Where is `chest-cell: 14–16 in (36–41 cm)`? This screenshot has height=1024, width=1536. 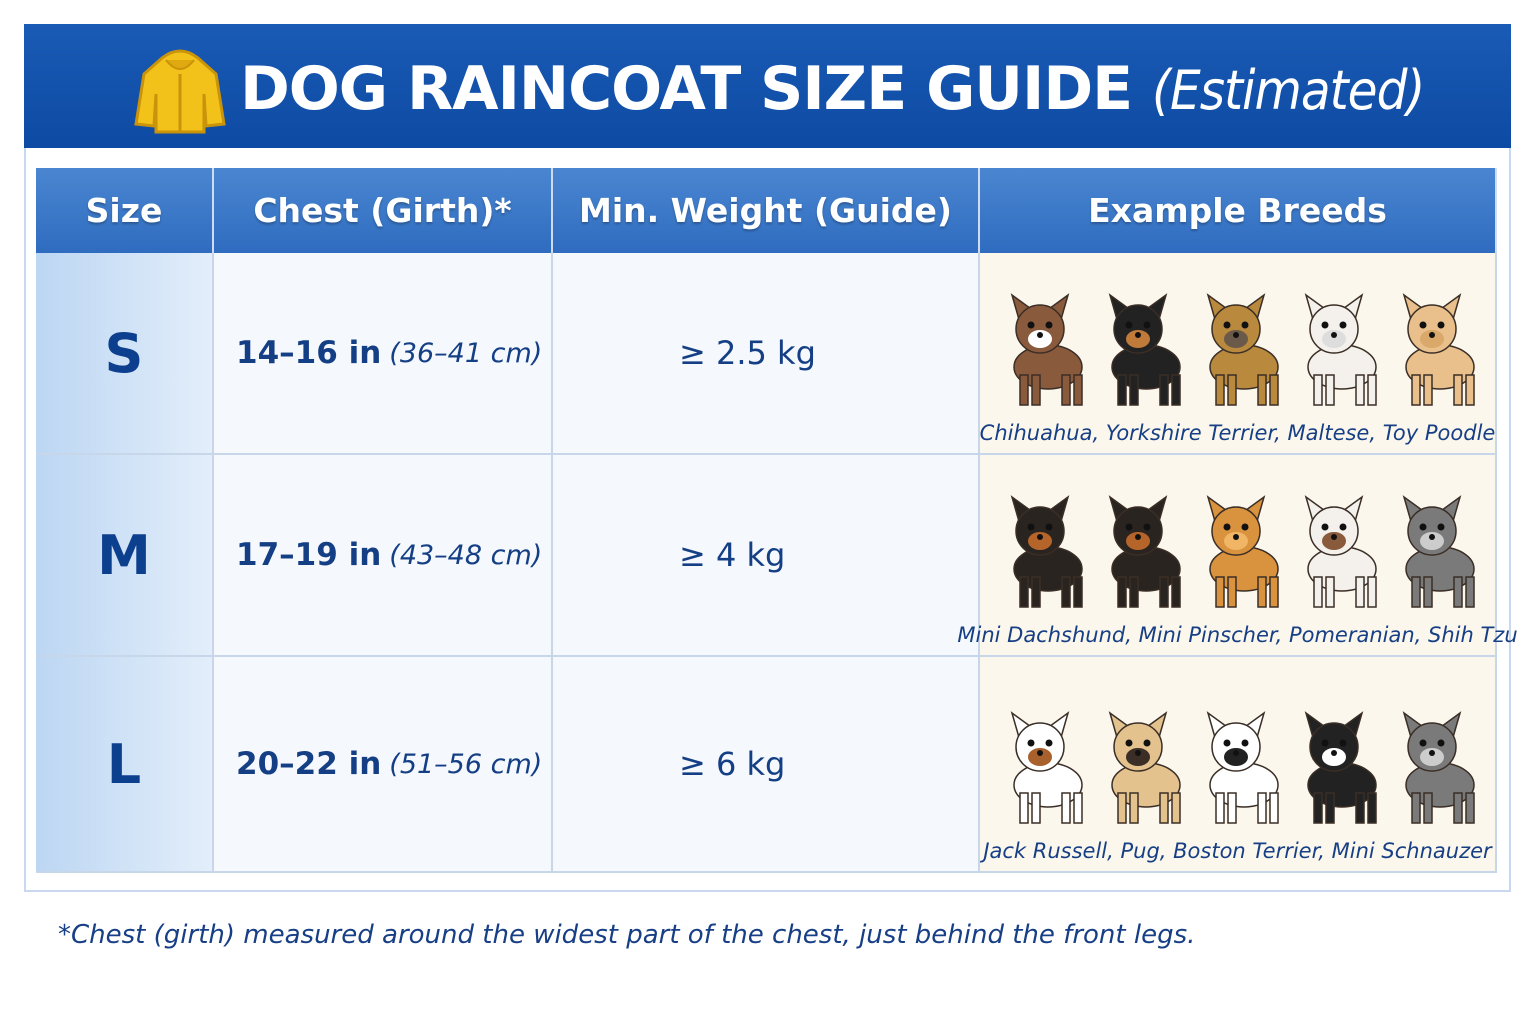 chest-cell: 14–16 in (36–41 cm) is located at coordinates (383, 354).